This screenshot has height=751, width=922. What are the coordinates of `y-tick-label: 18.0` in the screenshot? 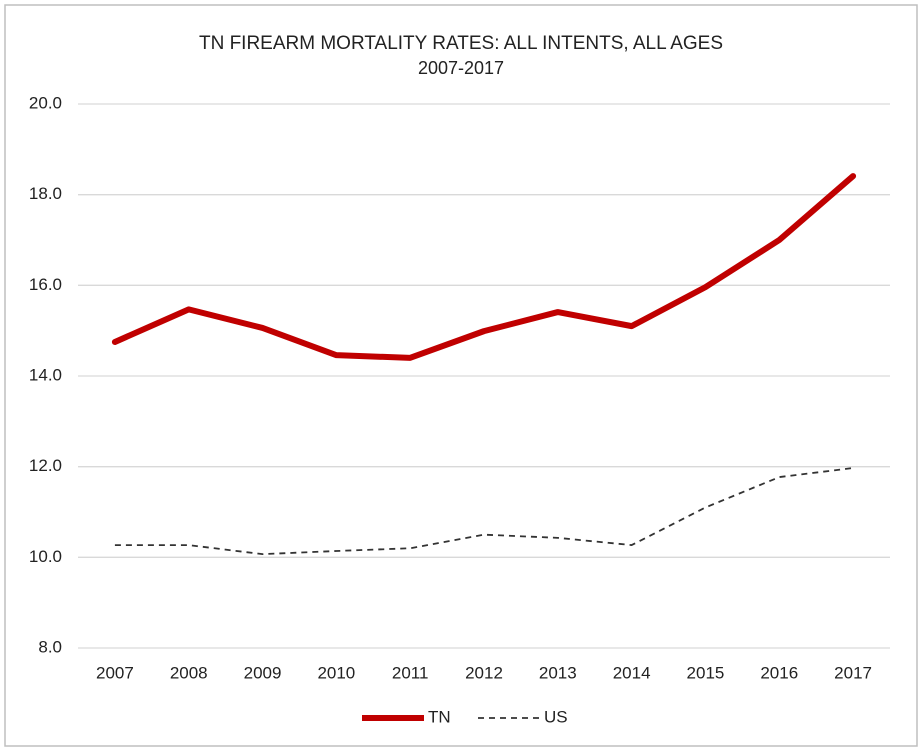 It's located at (45, 193).